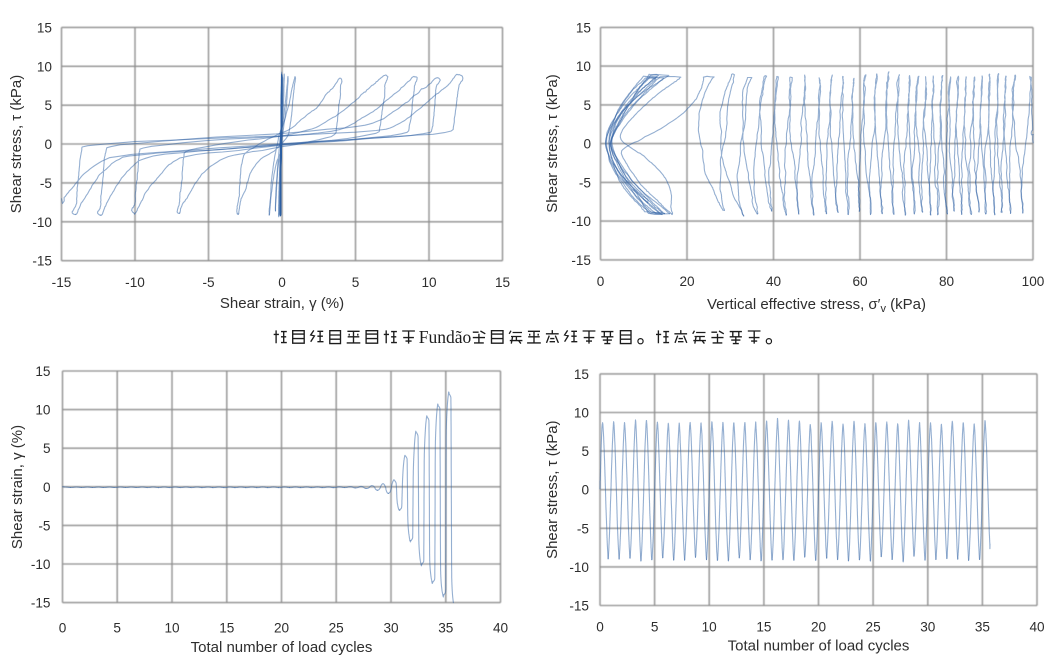 The height and width of the screenshot is (670, 1061). What do you see at coordinates (445, 337) in the screenshot?
I see `svg-text: Fundão` at bounding box center [445, 337].